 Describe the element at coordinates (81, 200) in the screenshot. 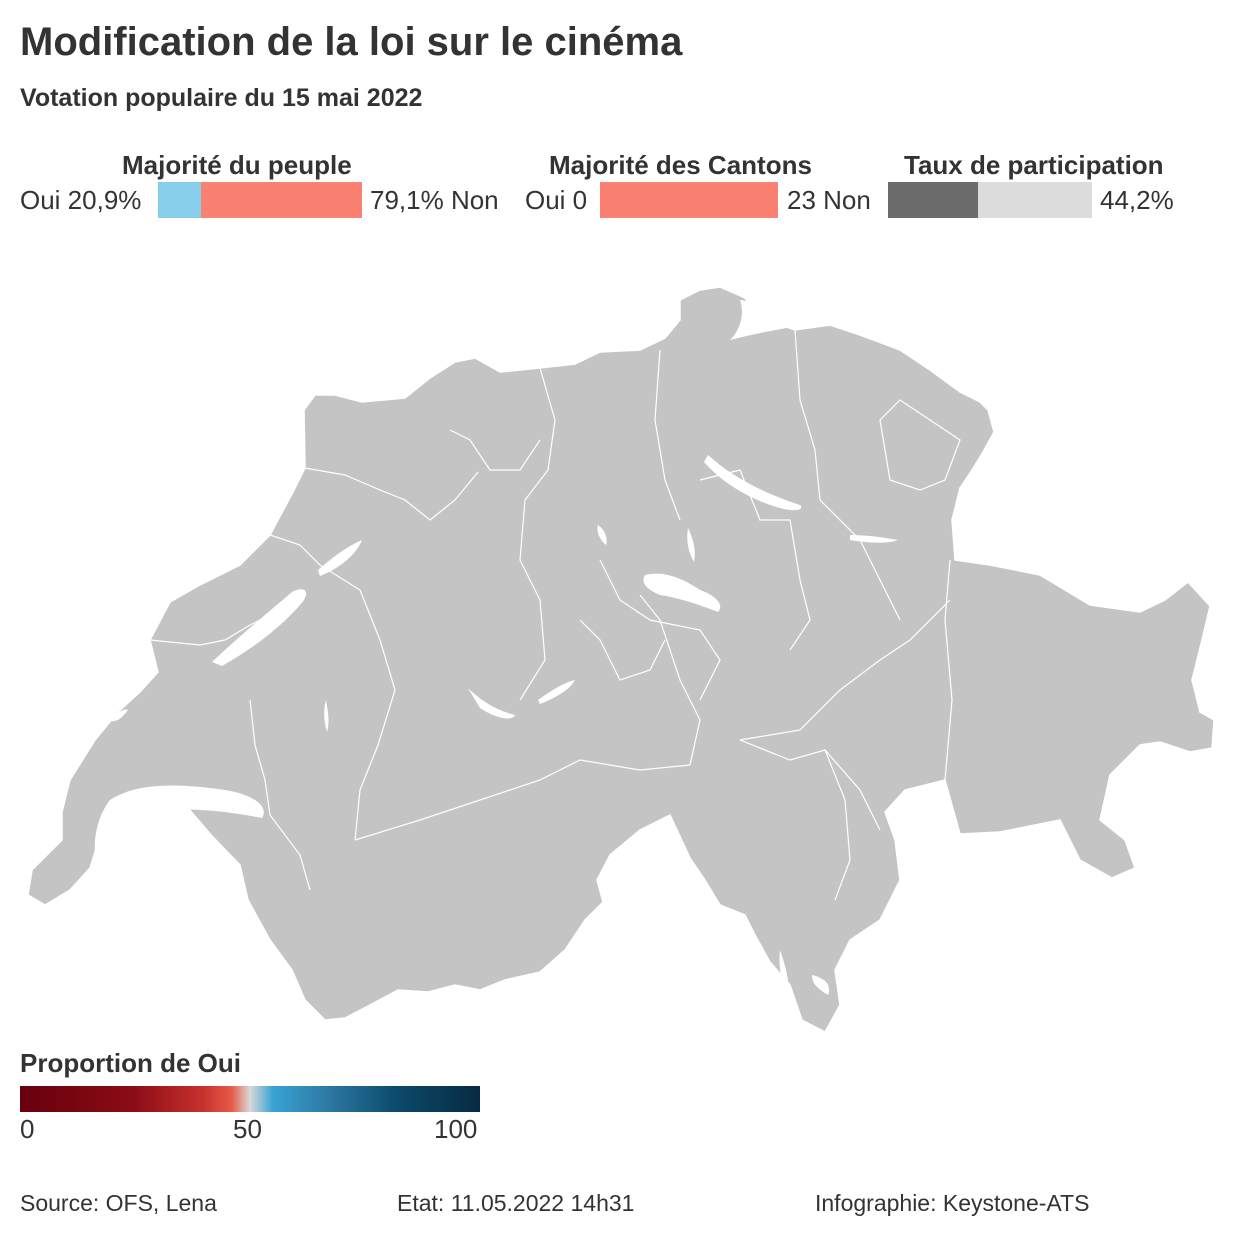

I see `popular-yes-label: Oui 20,9%` at that location.